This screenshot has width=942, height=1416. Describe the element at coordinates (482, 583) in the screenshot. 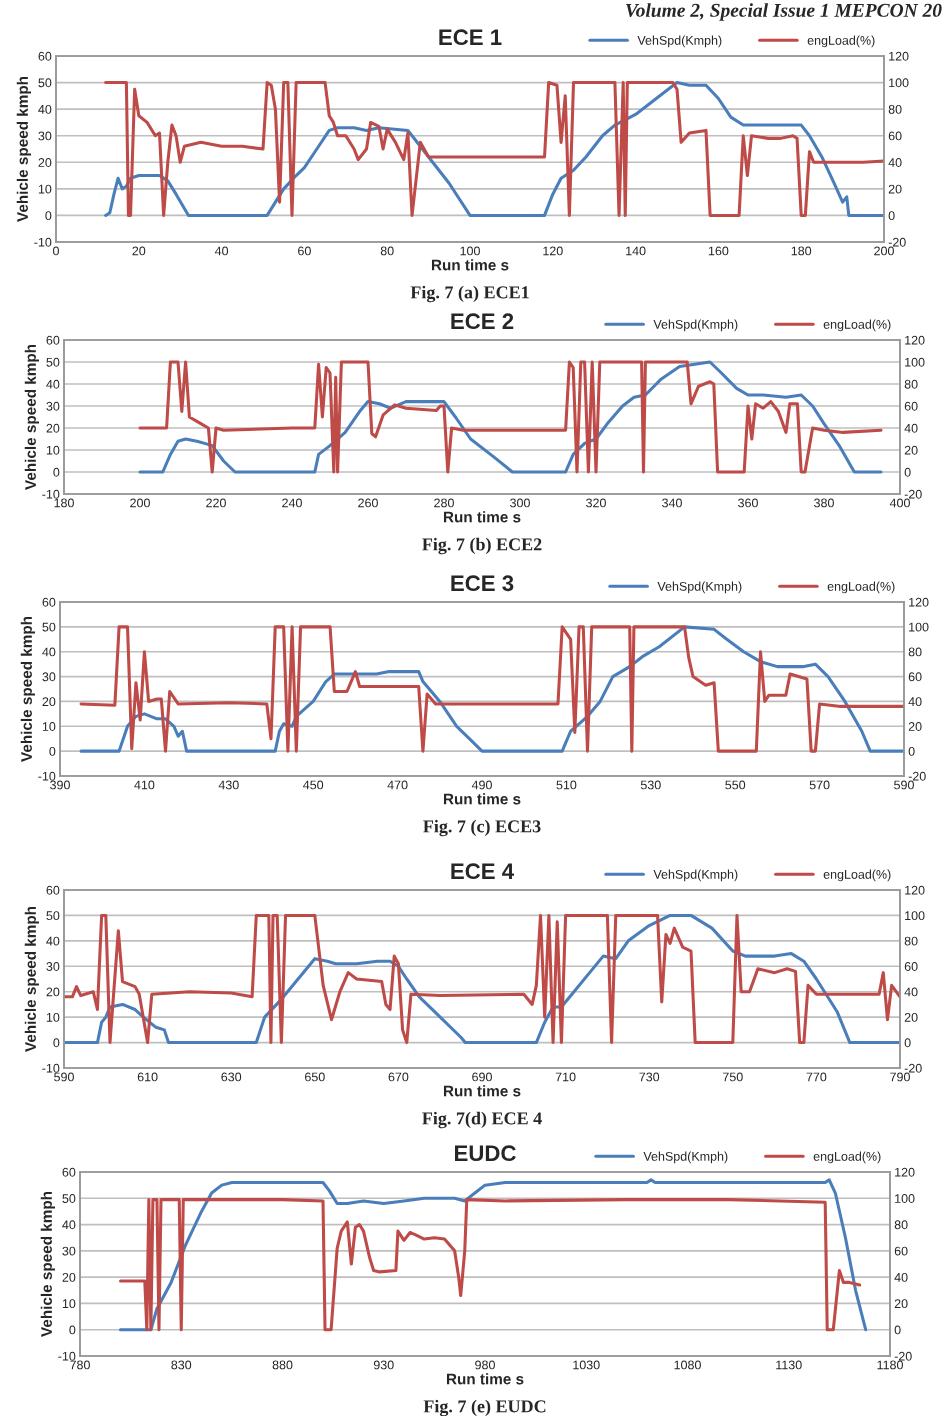

I see `chart-title: ECE 3` at that location.